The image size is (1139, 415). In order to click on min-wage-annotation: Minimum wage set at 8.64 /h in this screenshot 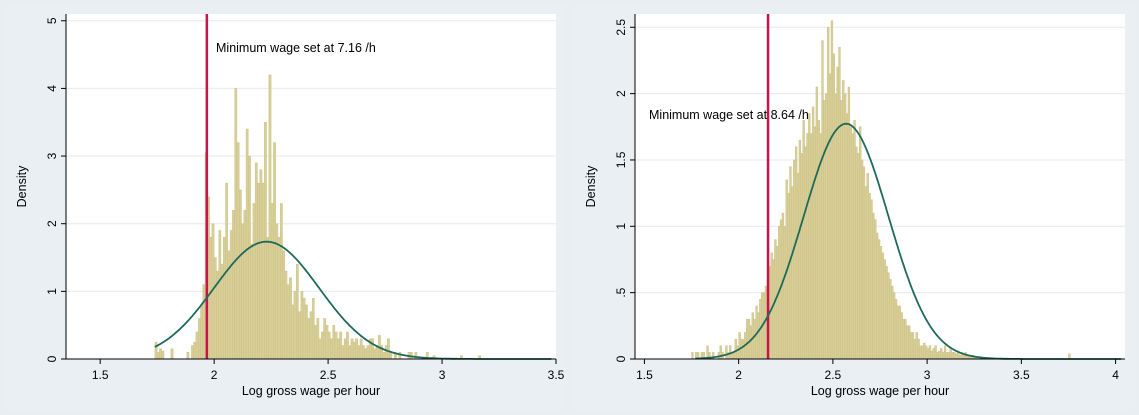, I will do `click(729, 115)`.